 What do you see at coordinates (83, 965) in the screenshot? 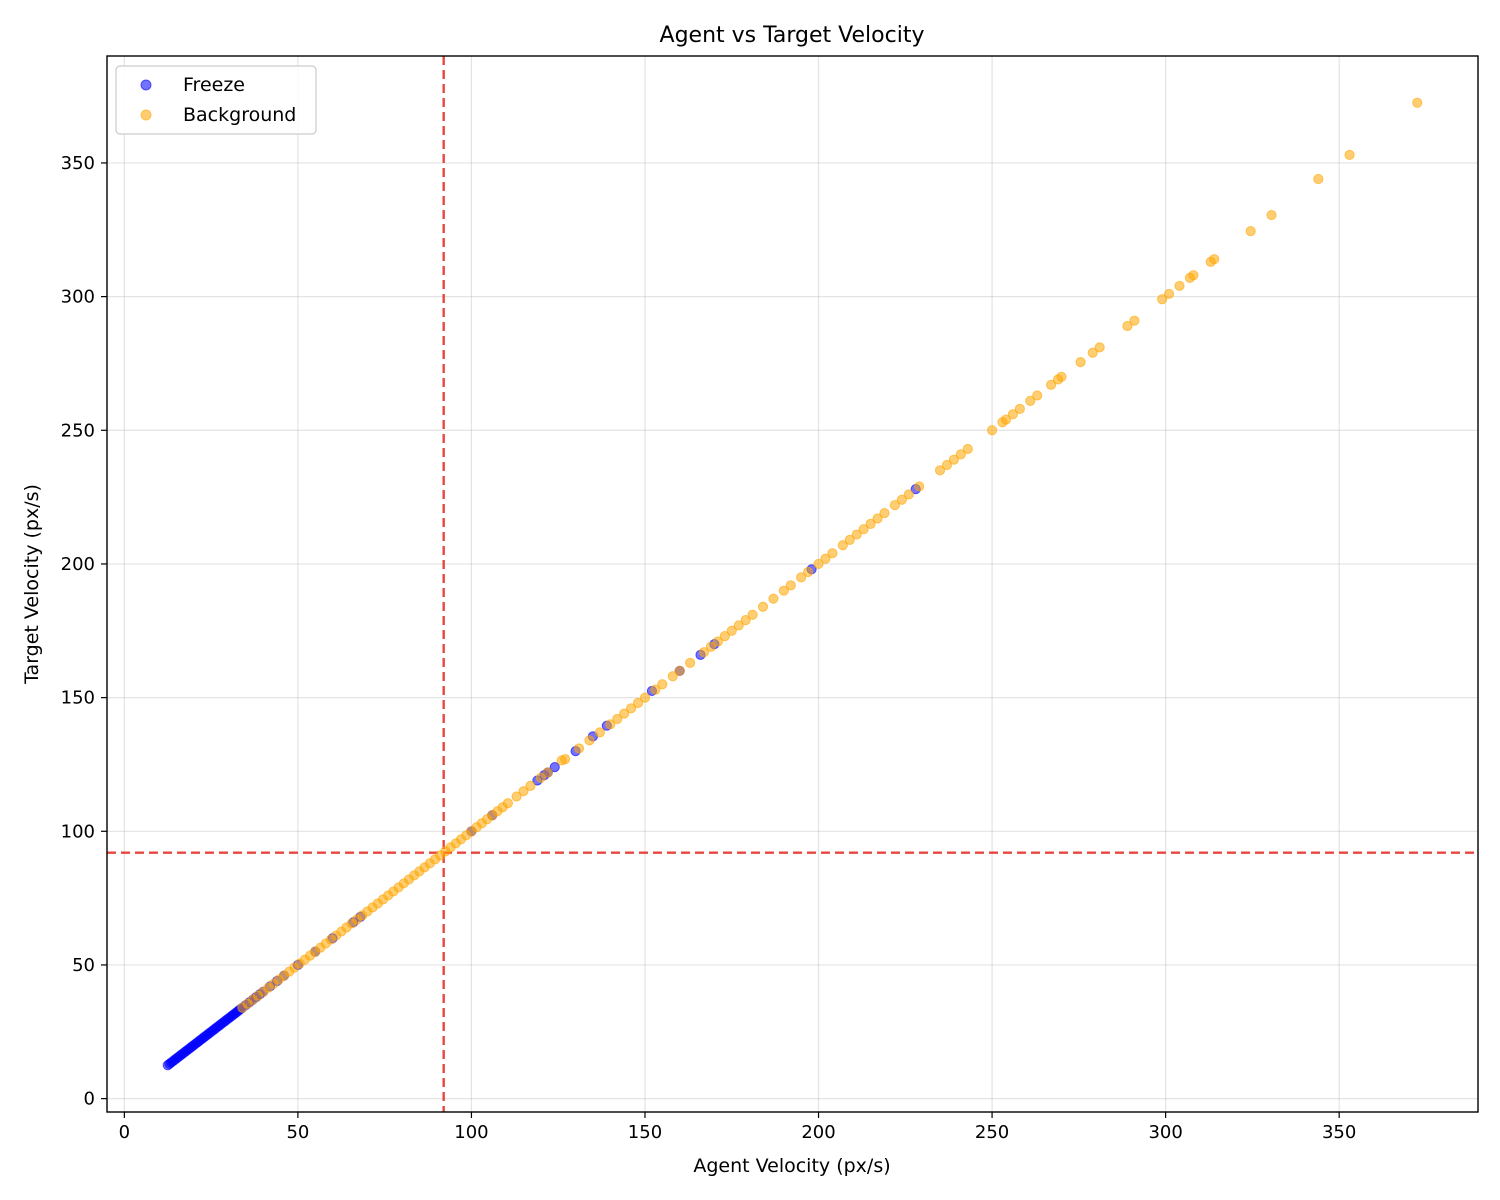
I see `y-tick-label: 50` at bounding box center [83, 965].